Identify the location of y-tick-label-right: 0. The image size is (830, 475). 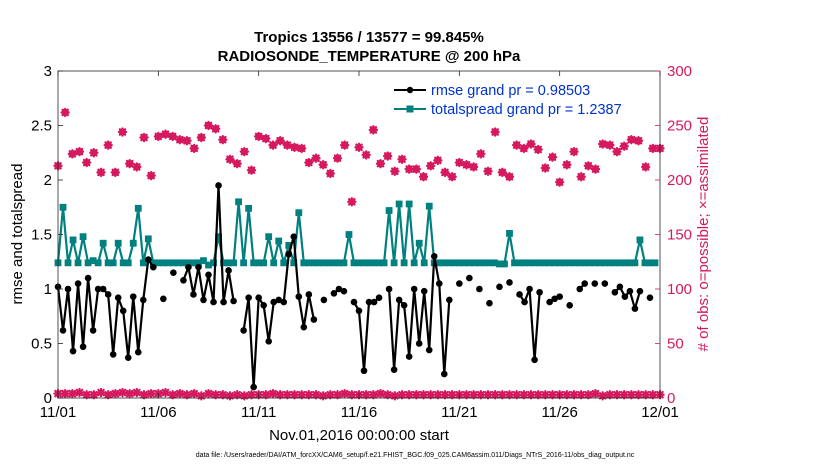
(671, 398).